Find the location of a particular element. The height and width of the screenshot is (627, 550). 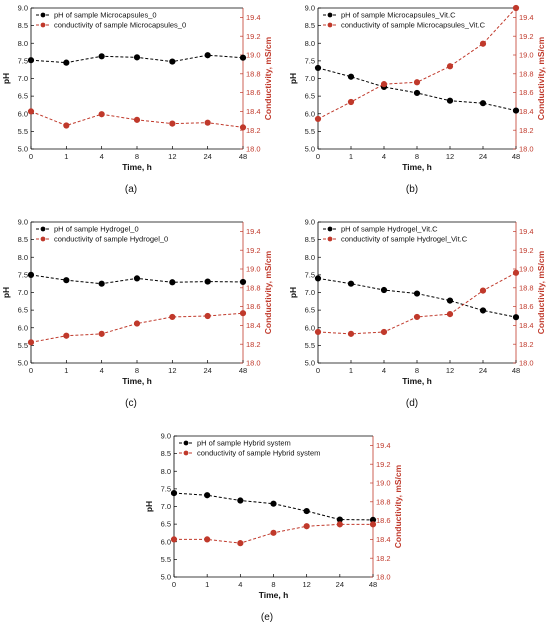

y2-tick-label: 19.0 is located at coordinates (253, 55).